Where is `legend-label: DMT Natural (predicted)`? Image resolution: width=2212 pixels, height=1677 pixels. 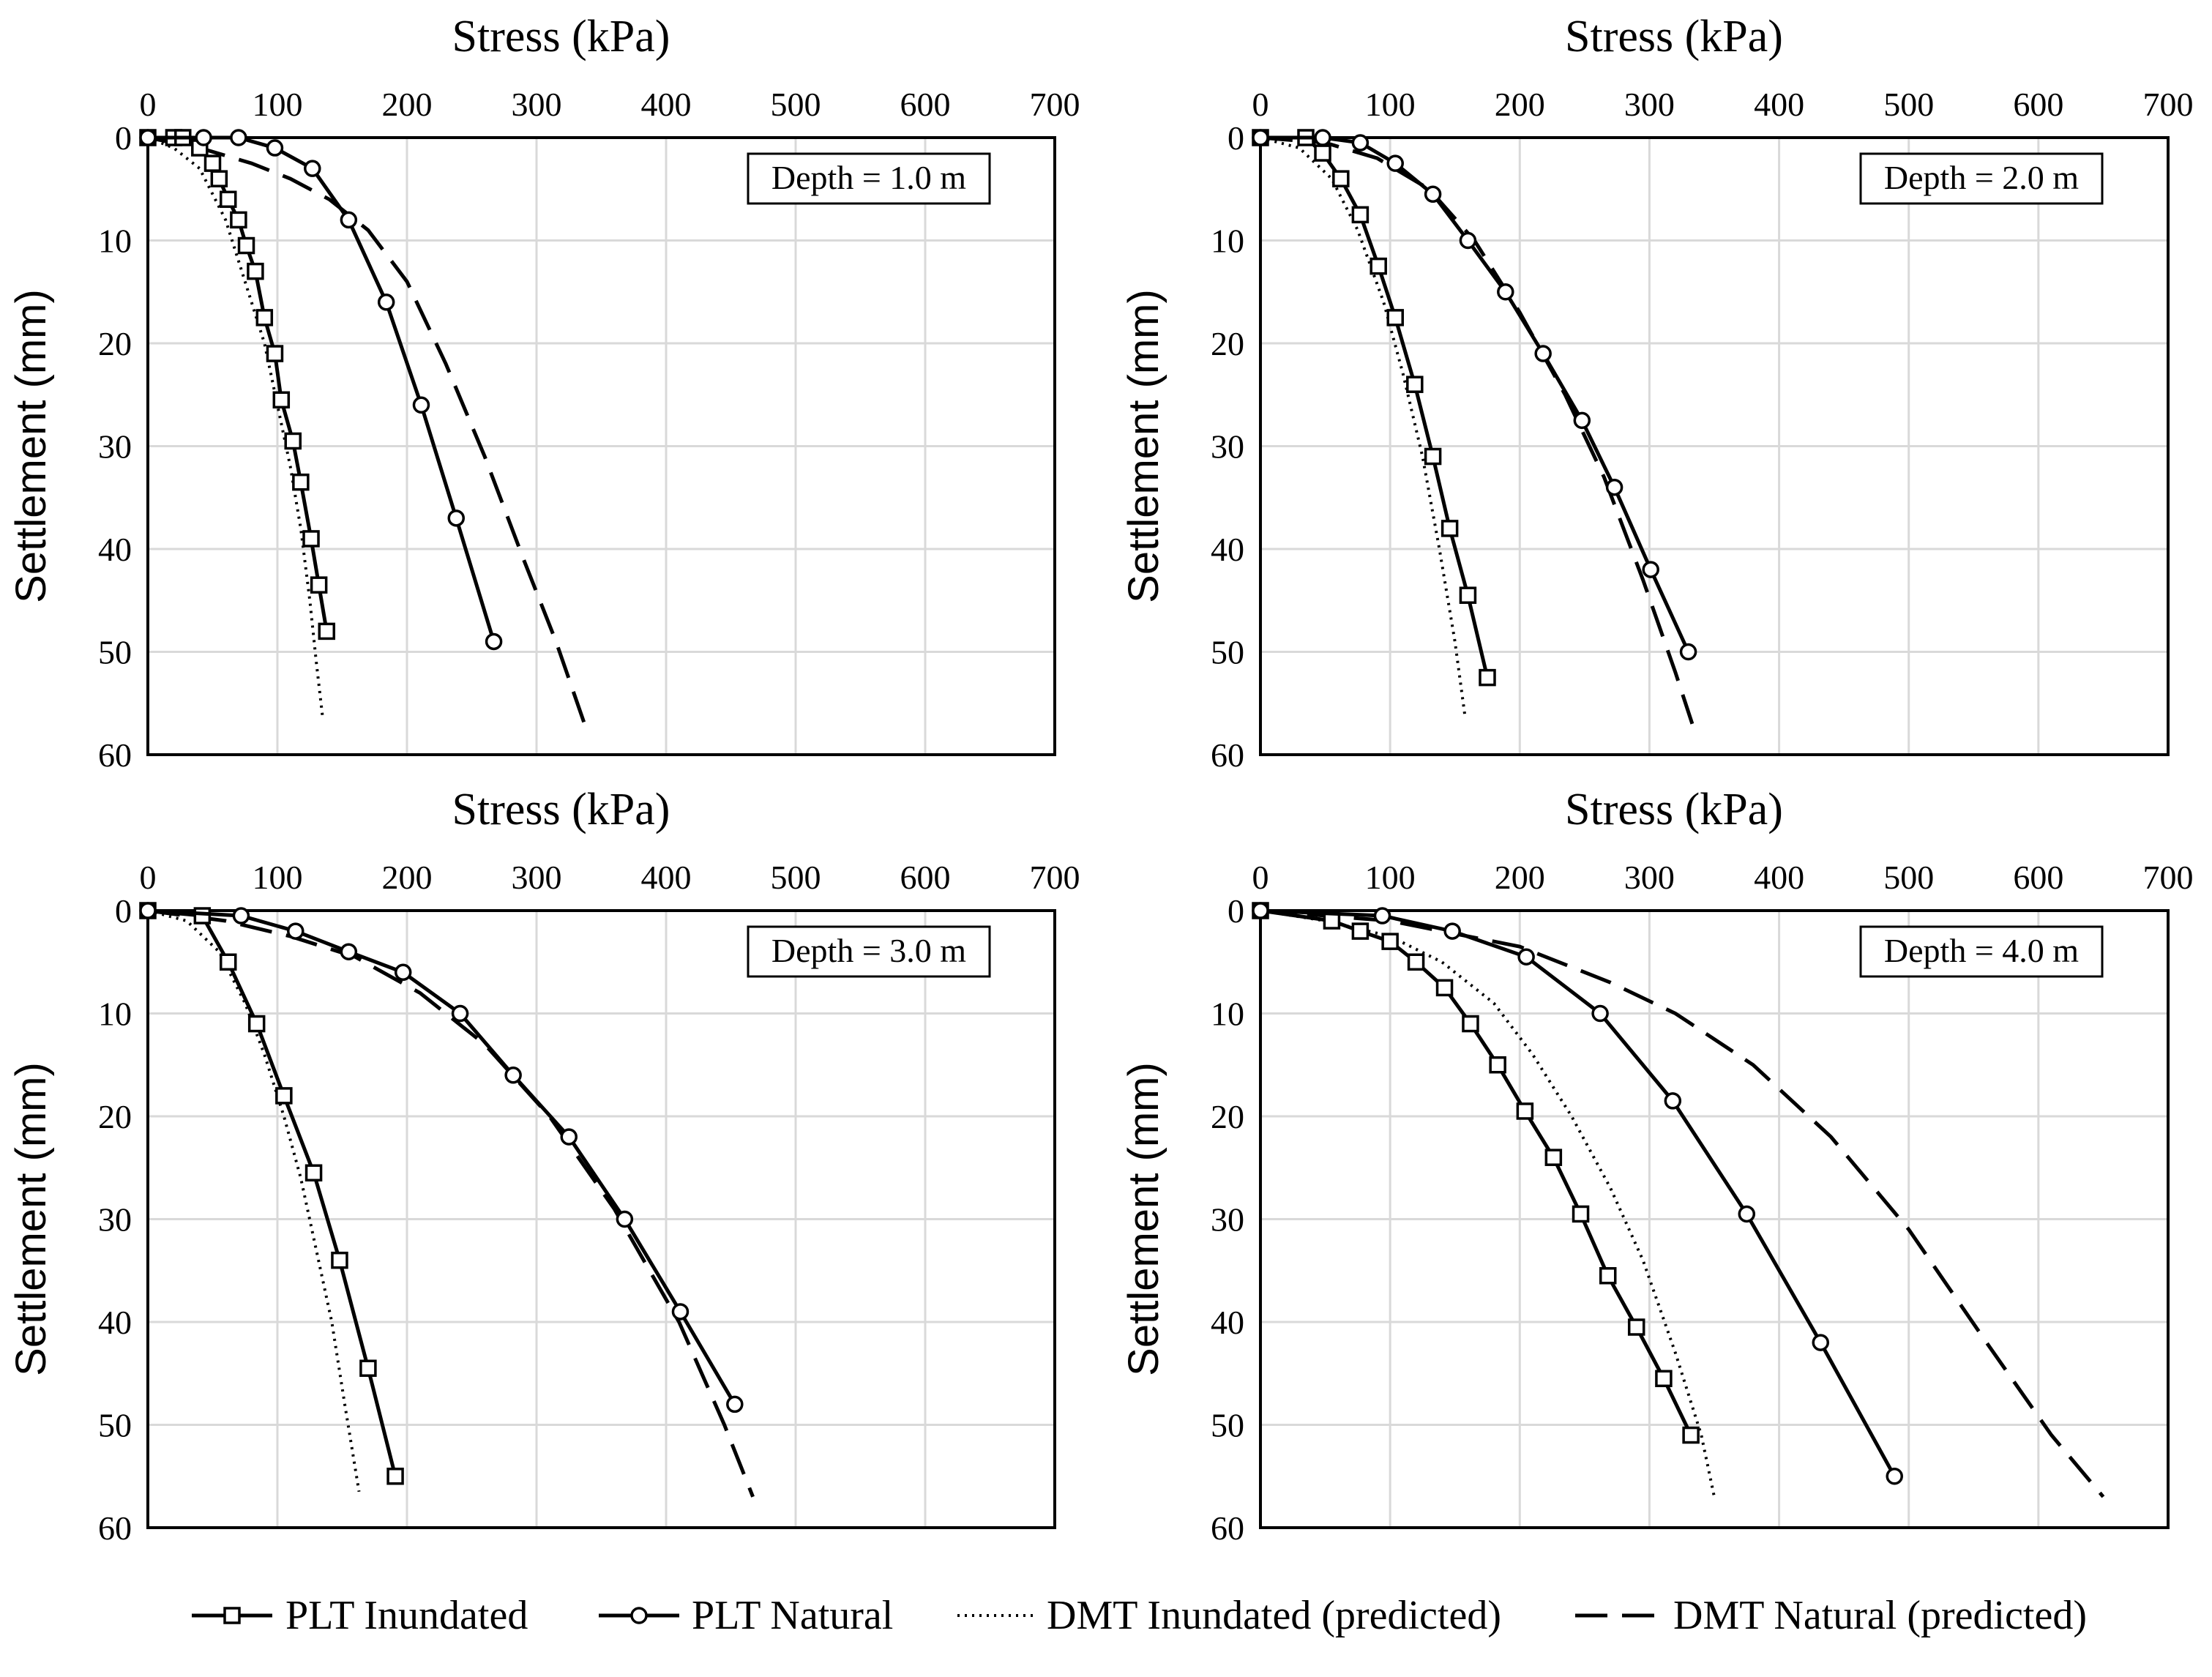
legend-label: DMT Natural (predicted) is located at coordinates (1880, 1616).